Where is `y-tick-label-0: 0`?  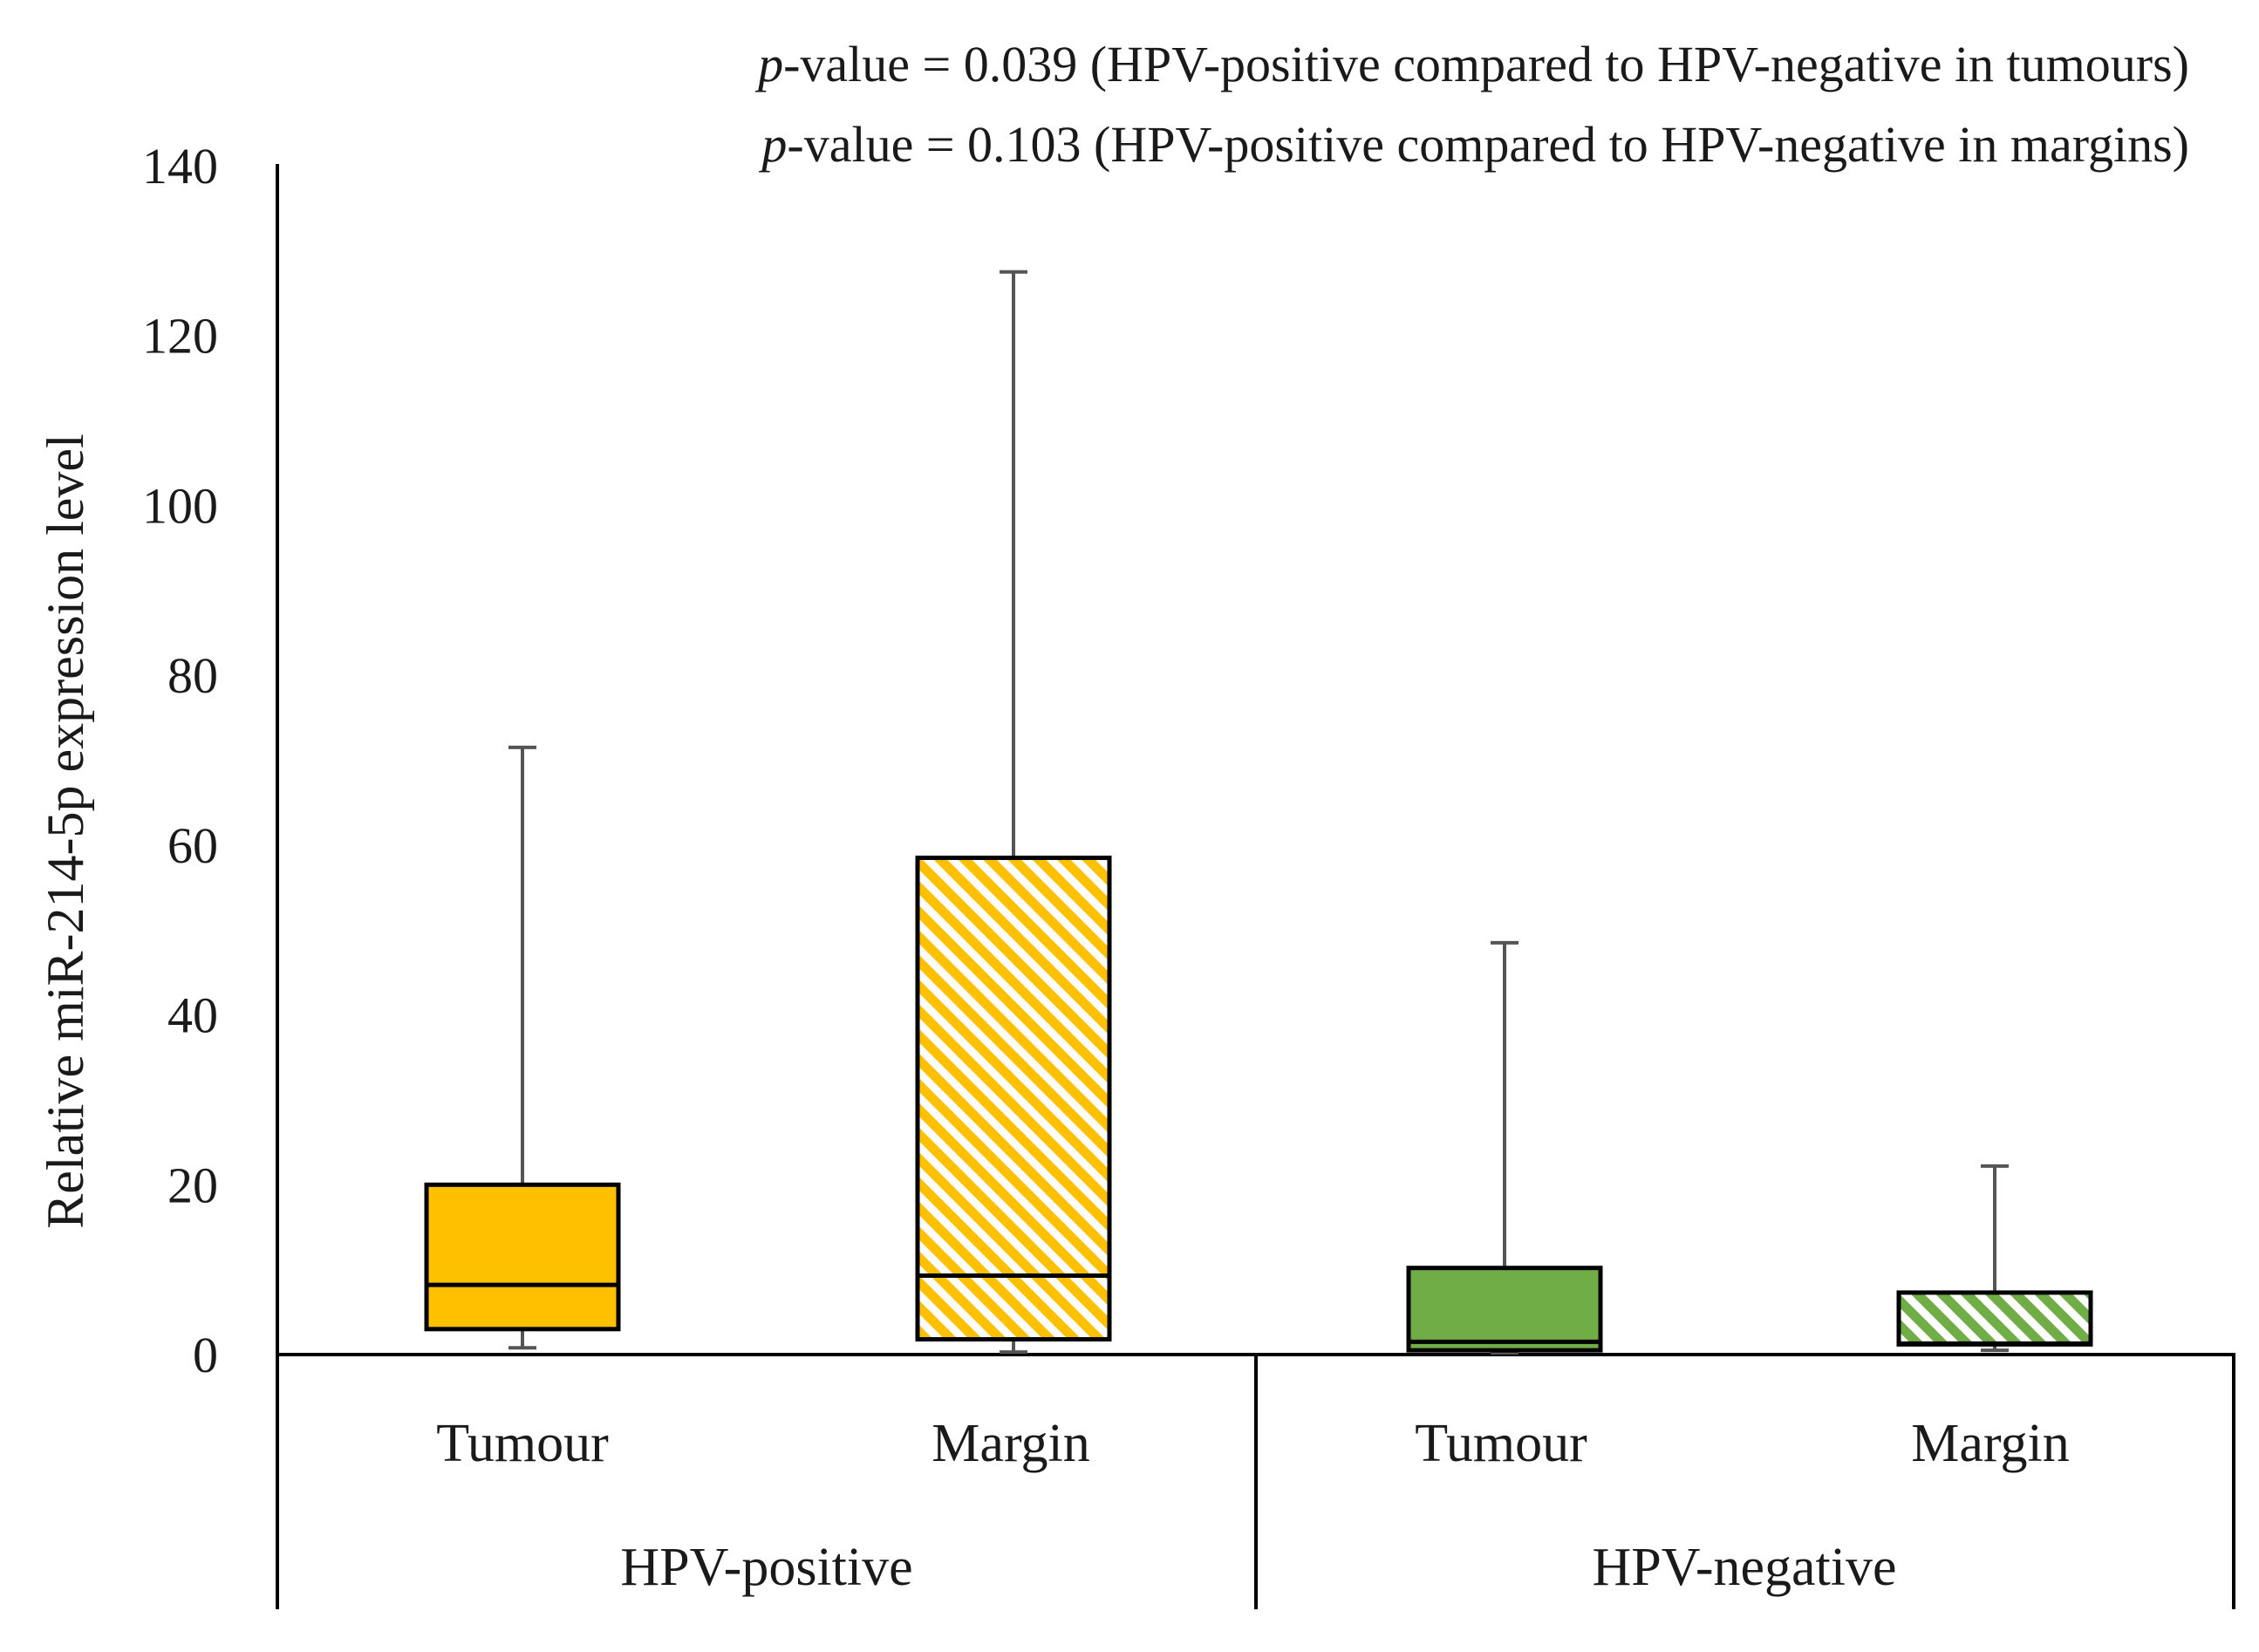
y-tick-label-0: 0 is located at coordinates (205, 1355).